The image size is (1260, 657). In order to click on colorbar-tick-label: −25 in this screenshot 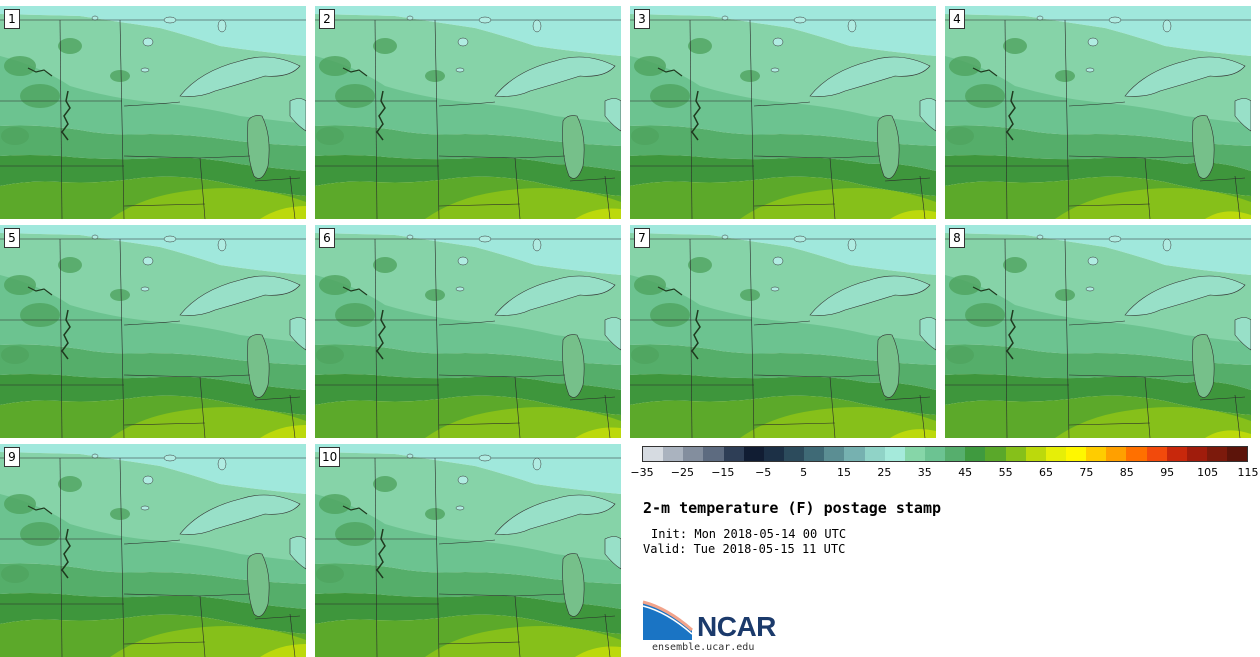, I will do `click(682, 472)`.